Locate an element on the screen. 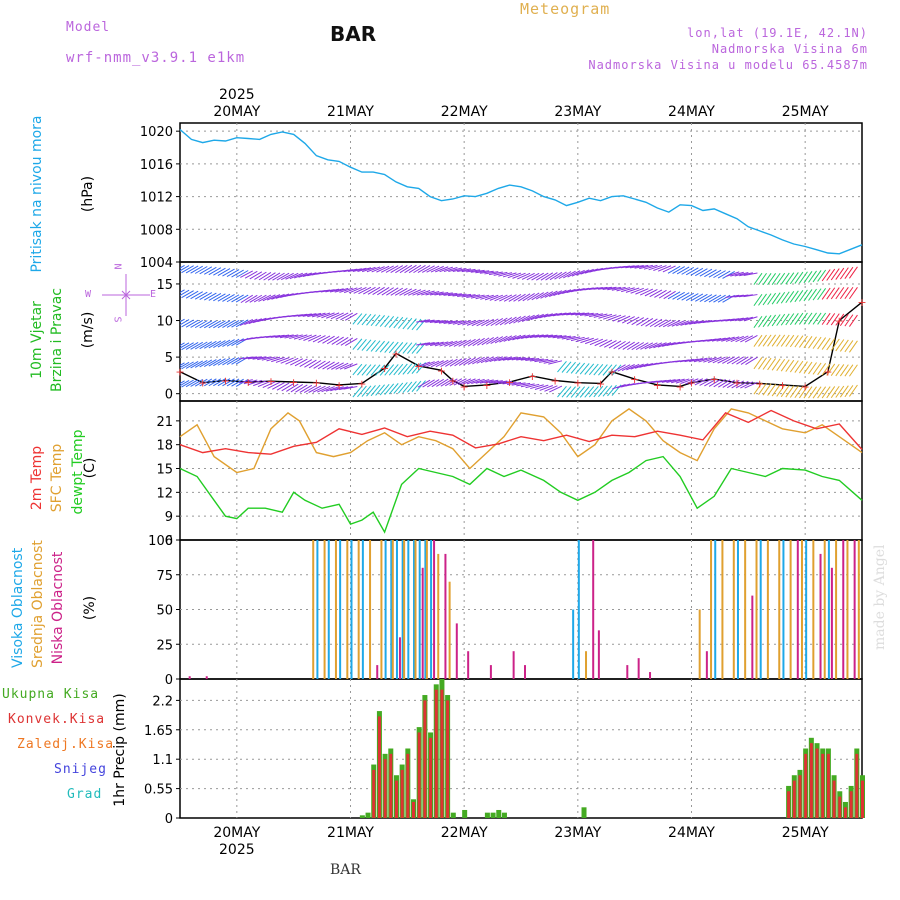 Image resolution: width=900 pixels, height=900 pixels. model-label: Model is located at coordinates (88, 27).